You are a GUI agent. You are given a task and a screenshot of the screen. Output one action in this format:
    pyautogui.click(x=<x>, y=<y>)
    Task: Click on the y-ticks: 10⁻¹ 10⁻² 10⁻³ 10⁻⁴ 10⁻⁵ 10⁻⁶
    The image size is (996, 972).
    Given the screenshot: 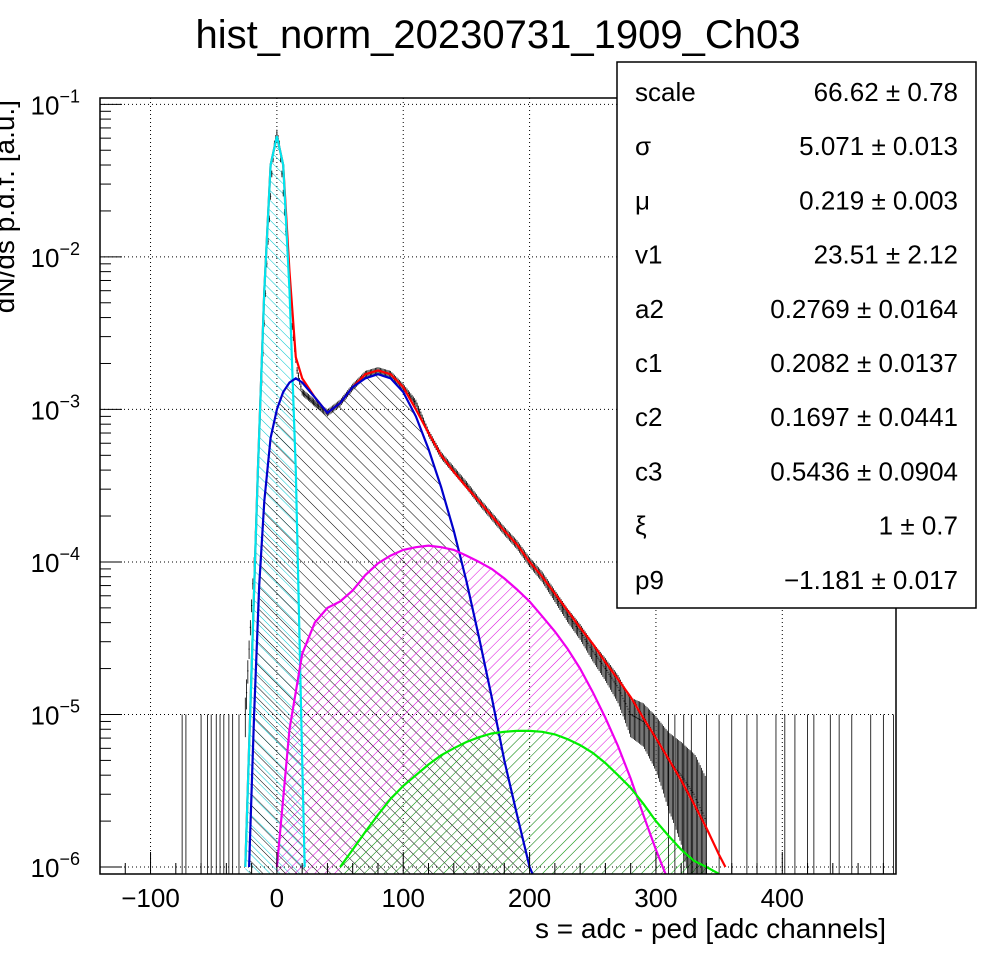 What is the action you would take?
    pyautogui.click(x=76, y=484)
    